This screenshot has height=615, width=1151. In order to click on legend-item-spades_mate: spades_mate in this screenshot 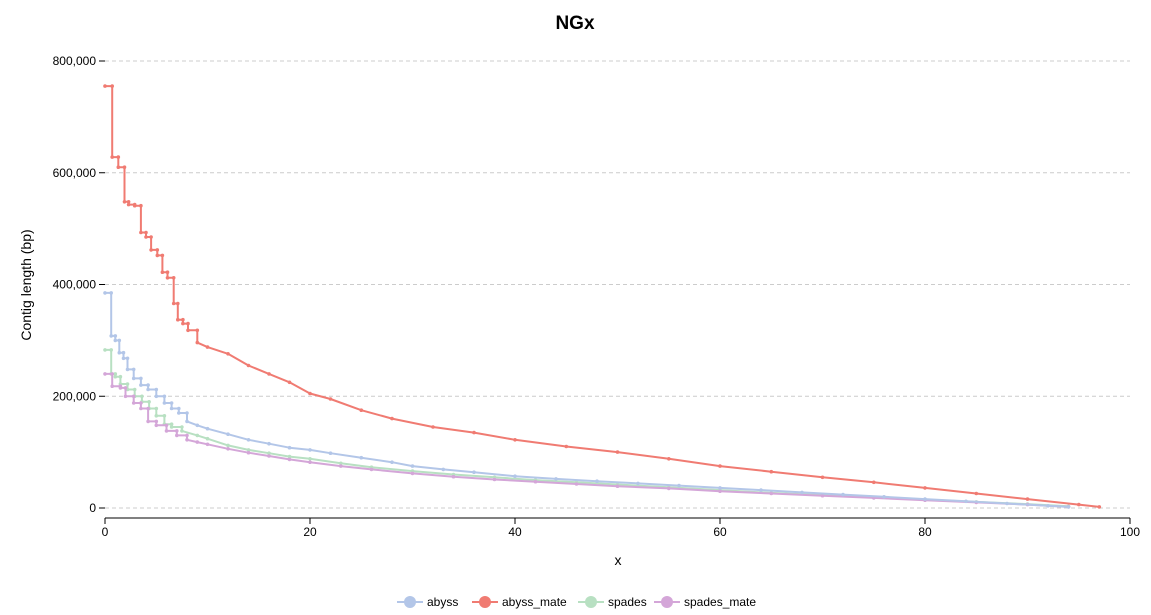, I will do `click(705, 602)`.